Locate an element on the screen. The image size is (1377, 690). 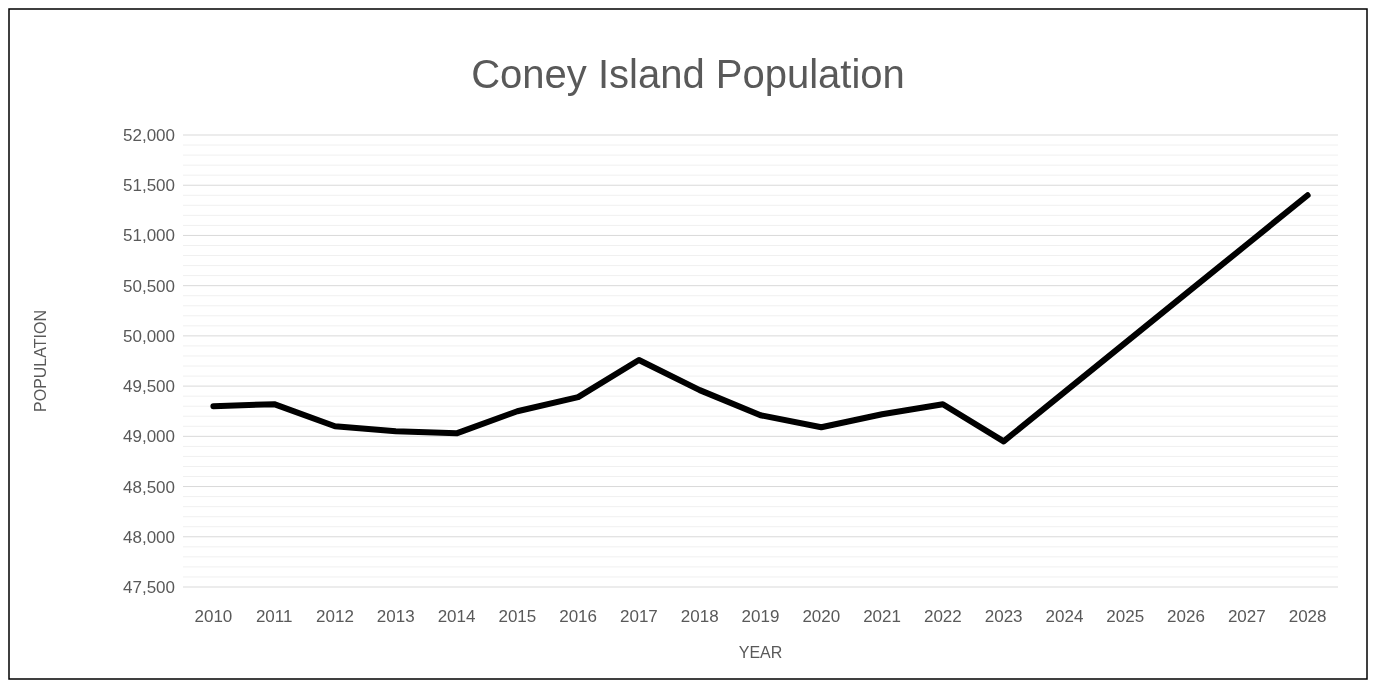
y-tick-label: 51,500 is located at coordinates (149, 186).